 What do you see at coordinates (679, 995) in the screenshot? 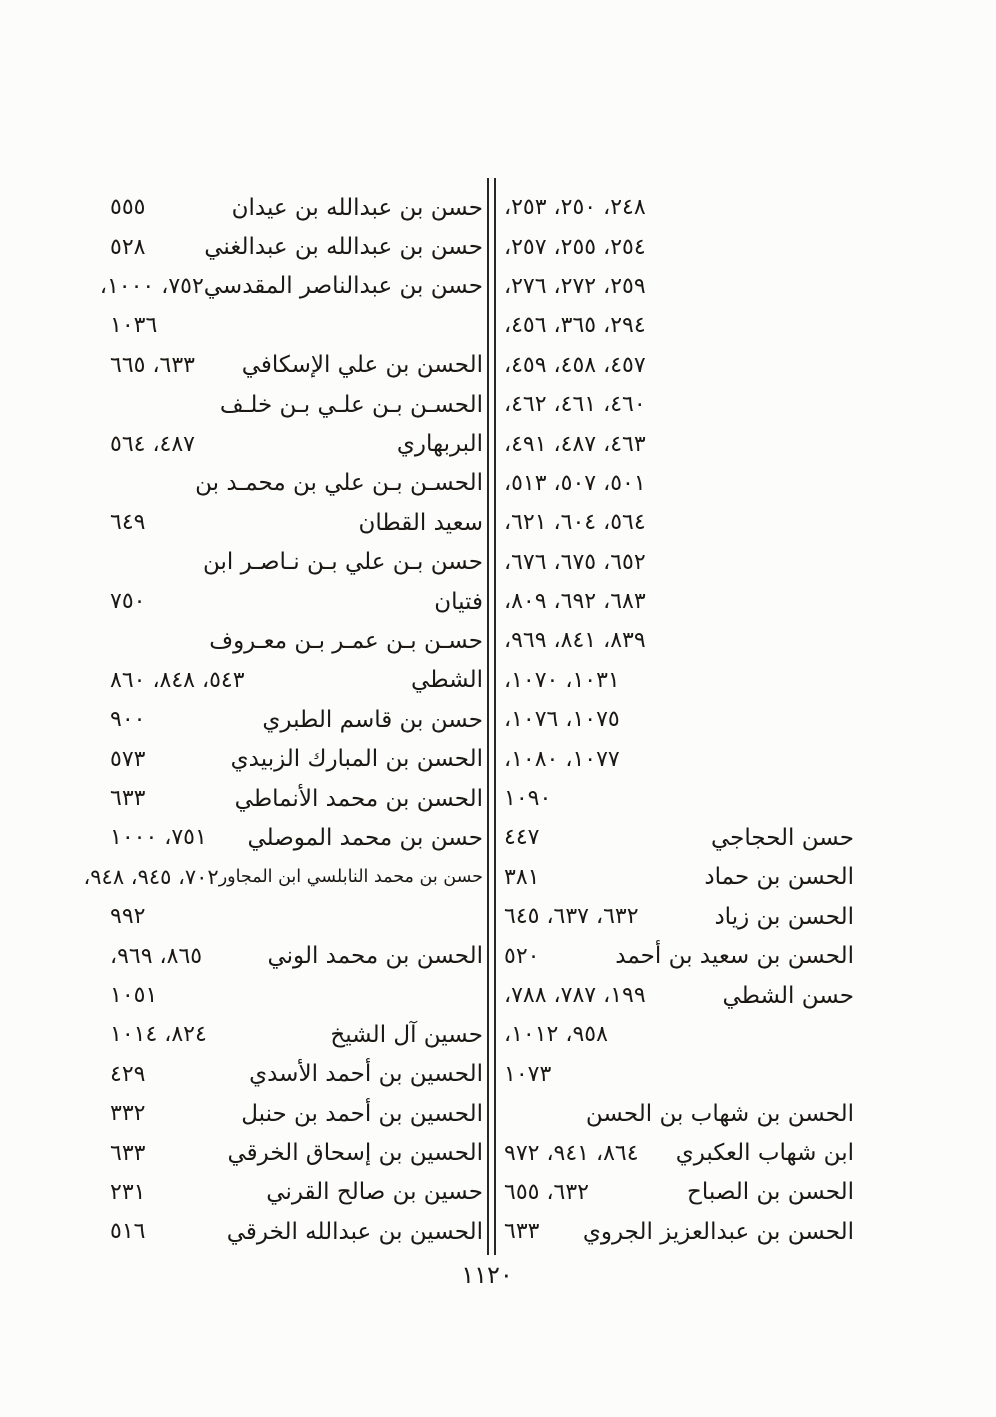
I see `index-entry-line: حسن الشطي ١٩٩، ٧٨٧، ٧٨٨،` at bounding box center [679, 995].